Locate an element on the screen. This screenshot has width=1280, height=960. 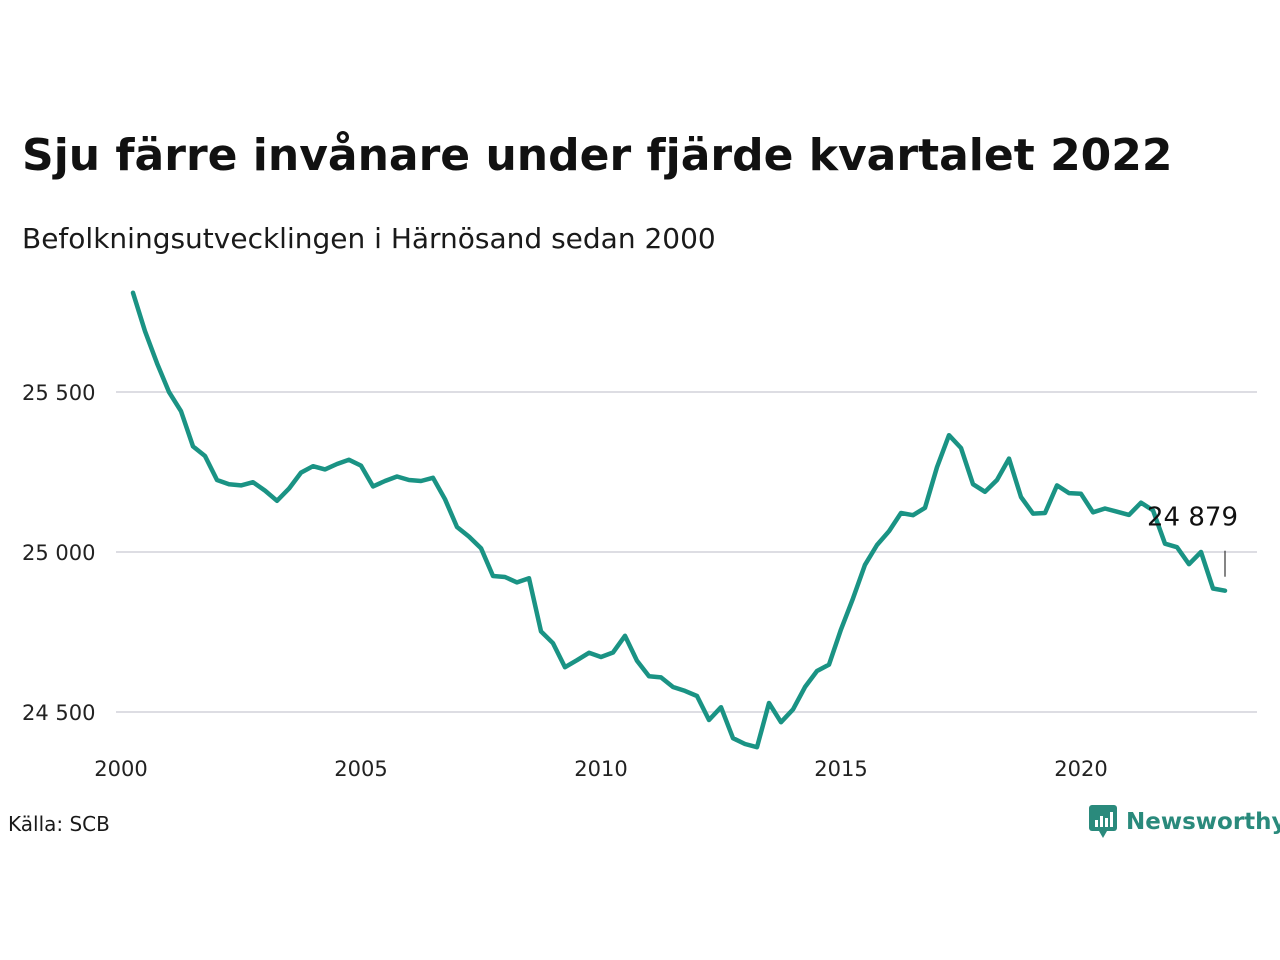
newsworthy-logo-icon is located at coordinates (1103, 821).